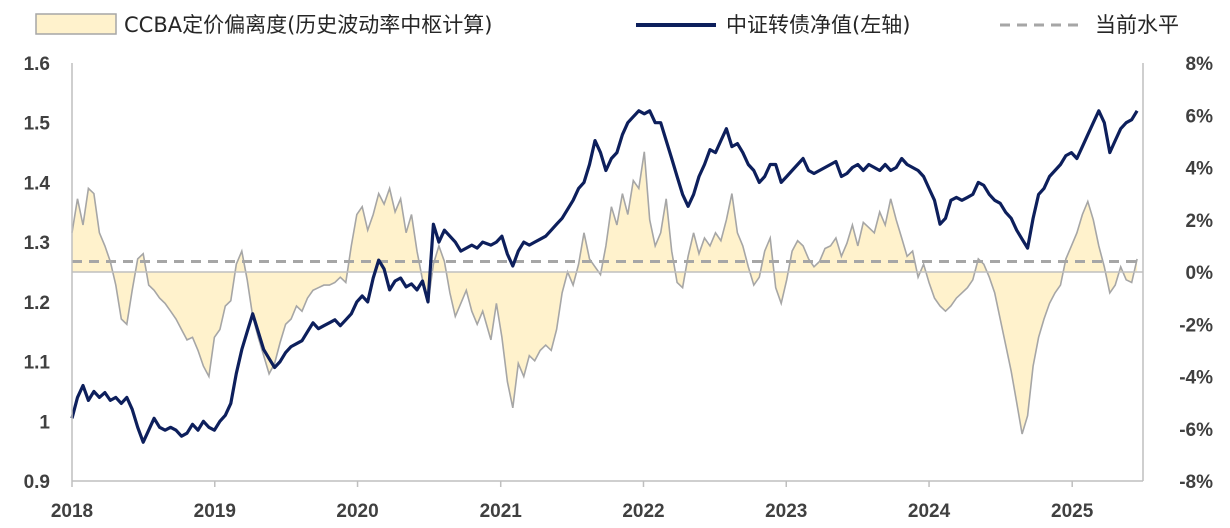 The height and width of the screenshot is (528, 1230). Describe the element at coordinates (44, 422) in the screenshot. I see `y-left-tick-label: 1` at that location.